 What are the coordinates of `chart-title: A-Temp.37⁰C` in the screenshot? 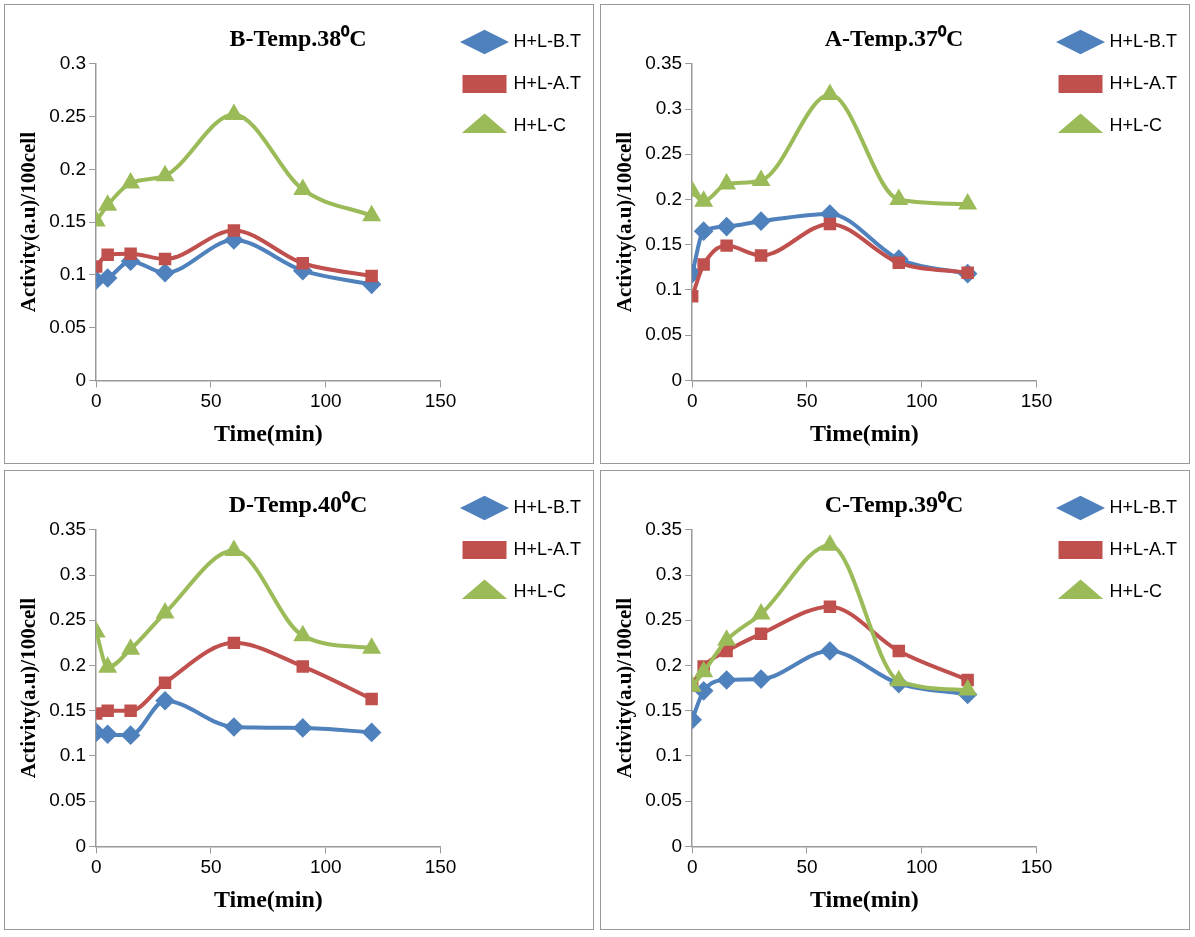 It's located at (894, 37).